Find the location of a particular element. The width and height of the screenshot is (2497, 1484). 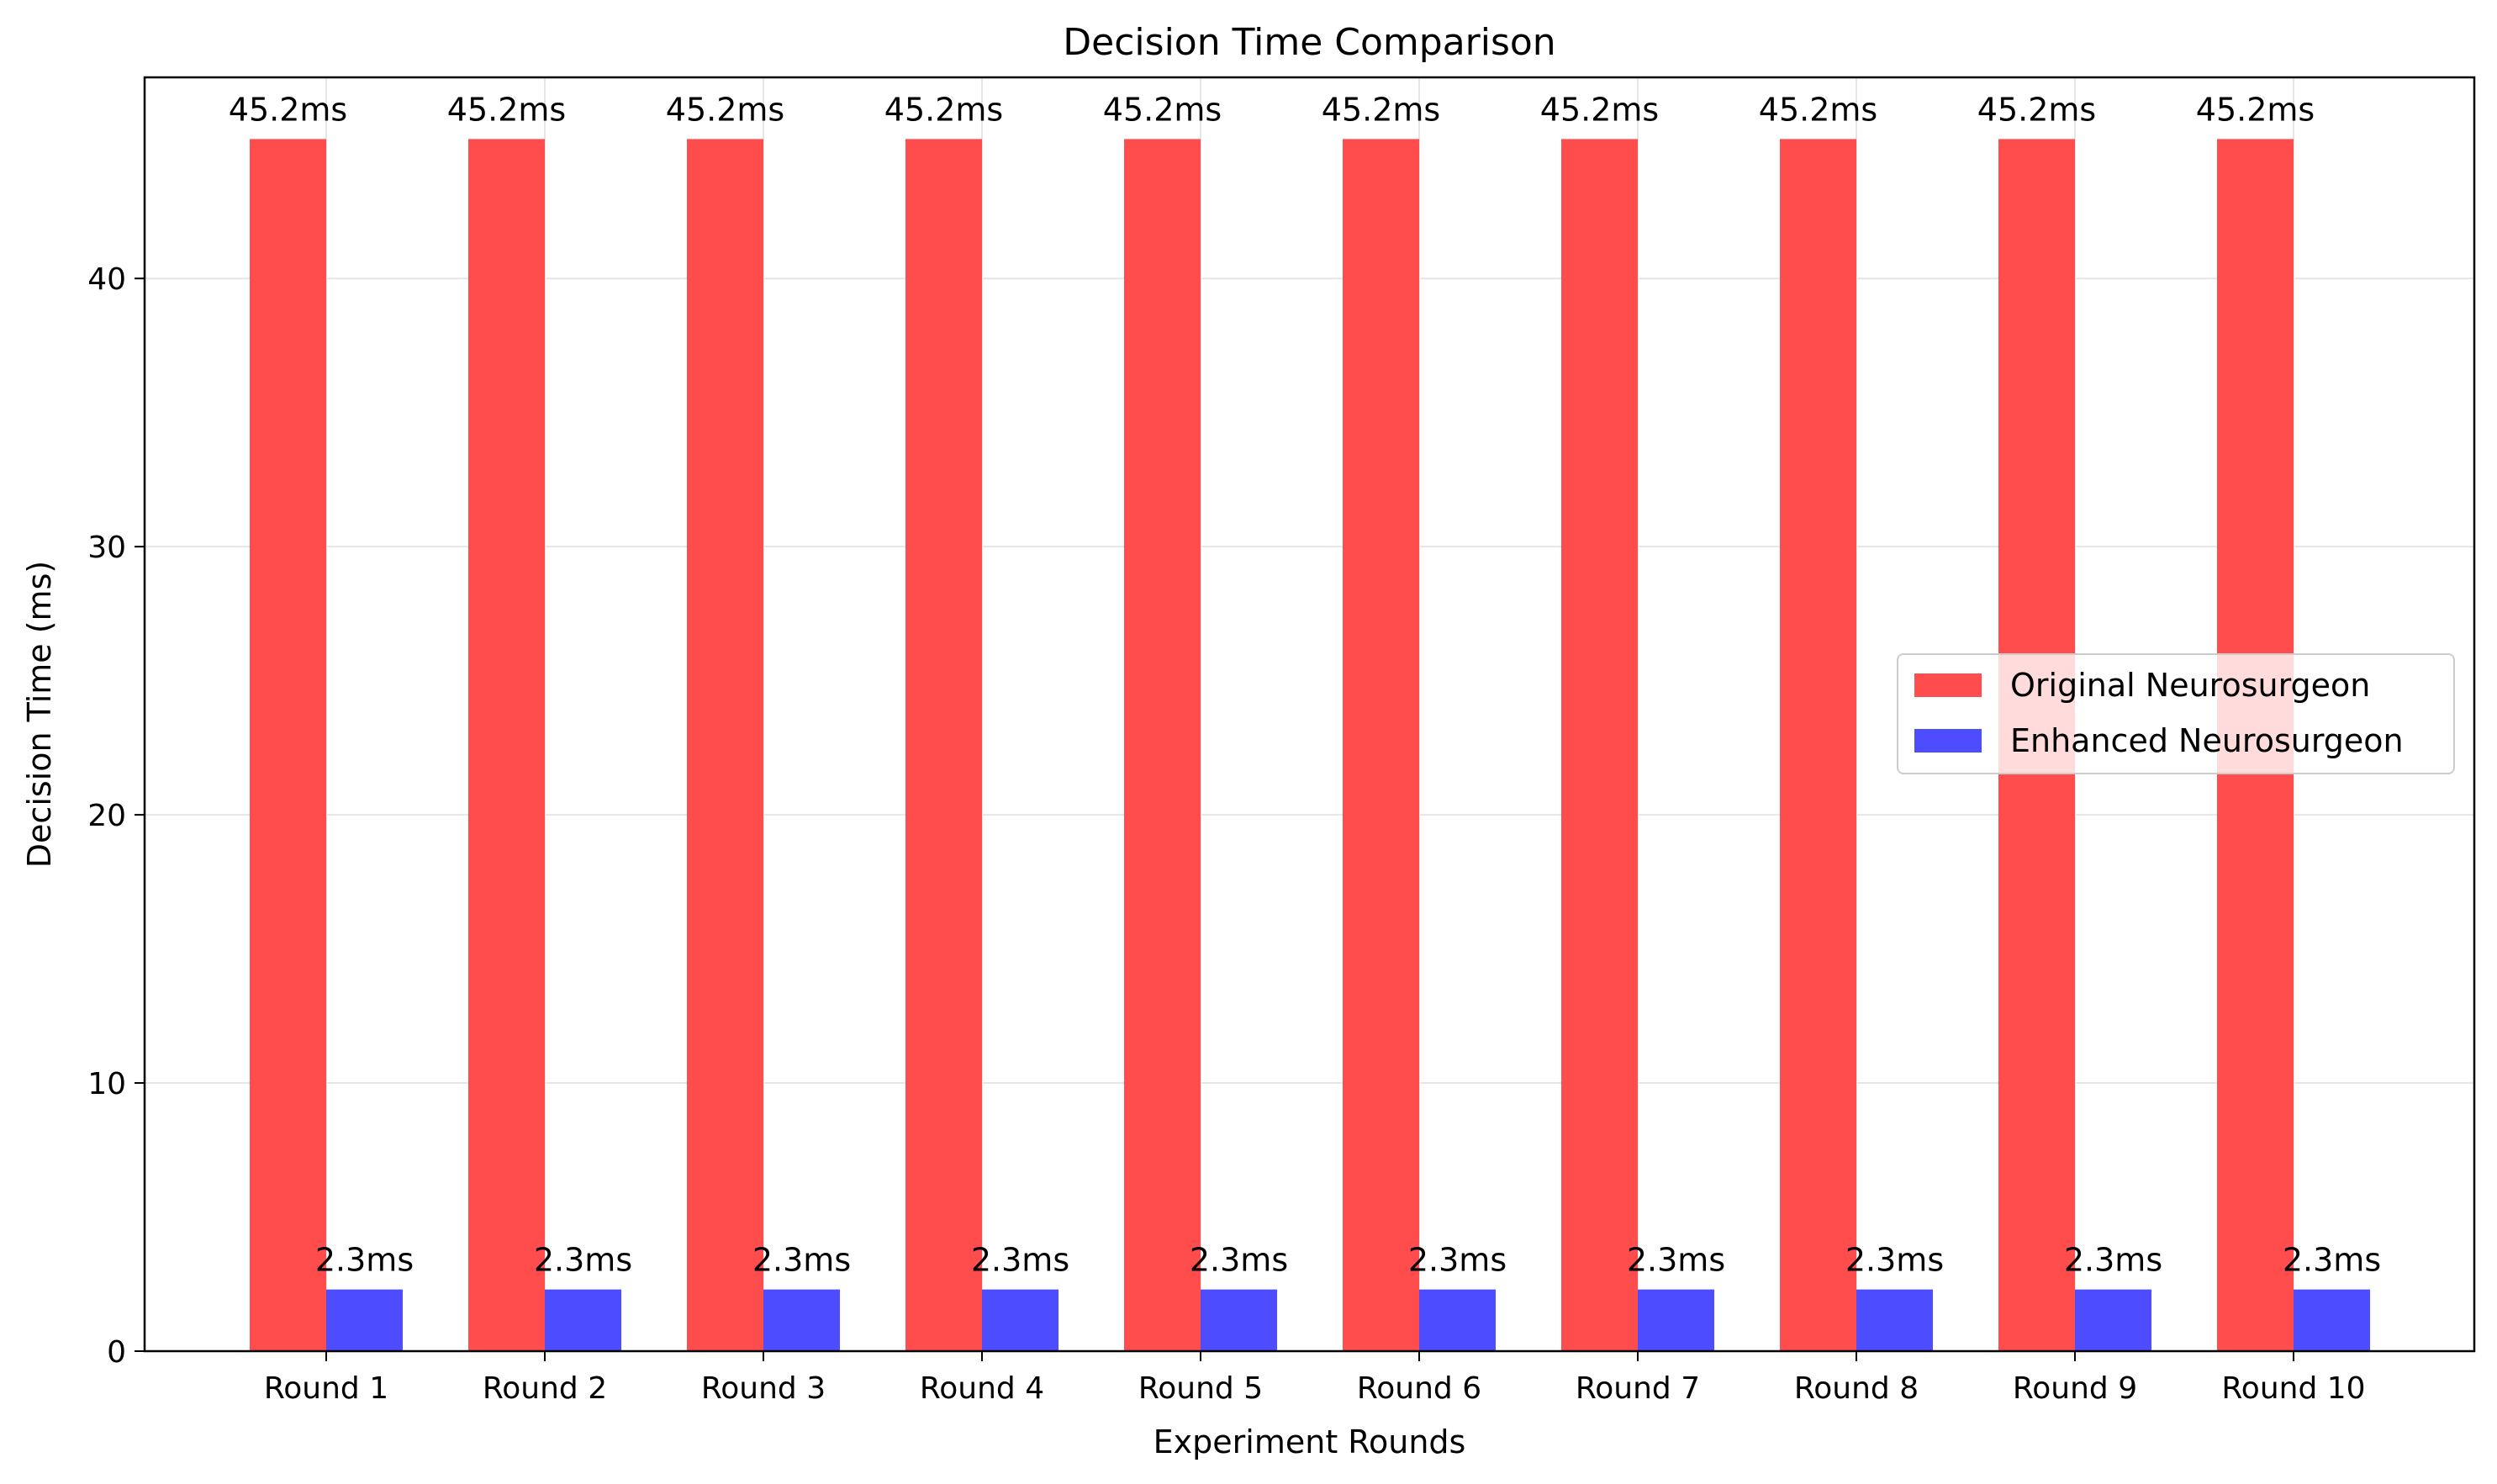

legend-swatch-original is located at coordinates (1948, 685).